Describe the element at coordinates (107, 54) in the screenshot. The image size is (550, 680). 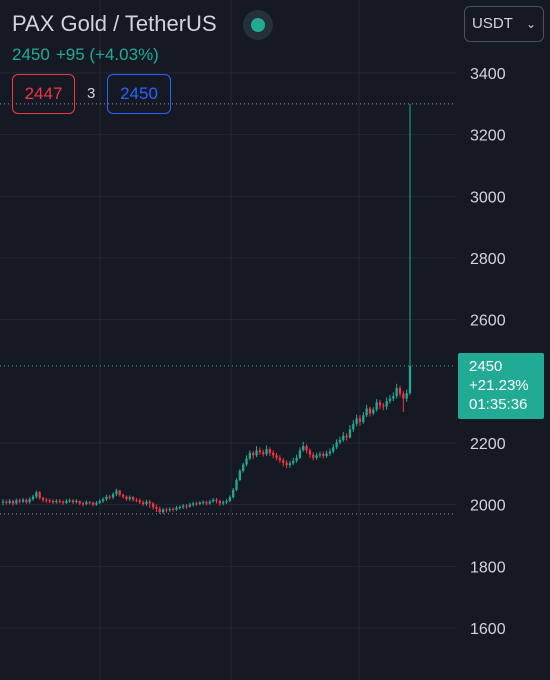
I see `price-change: +95 (+4.03%)` at that location.